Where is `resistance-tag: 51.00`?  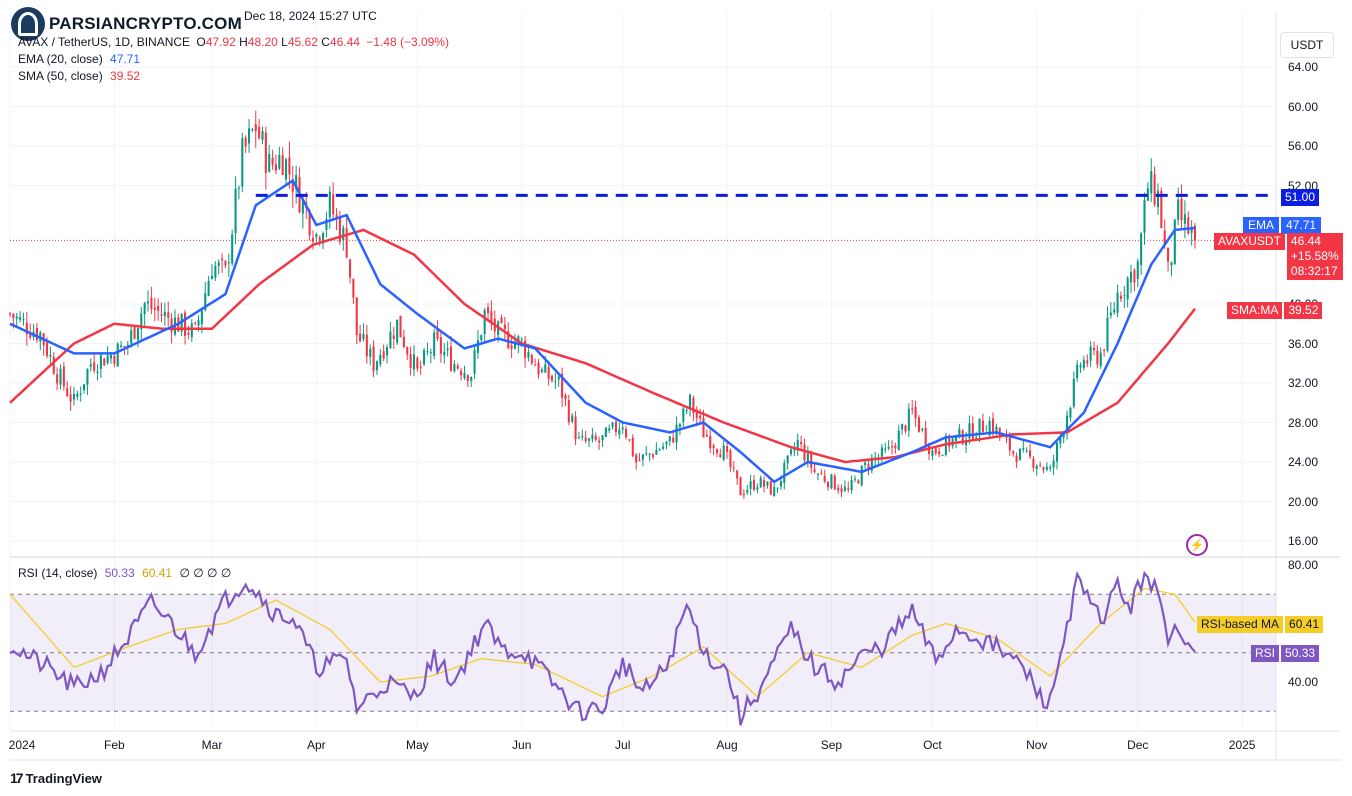 resistance-tag: 51.00 is located at coordinates (1300, 197).